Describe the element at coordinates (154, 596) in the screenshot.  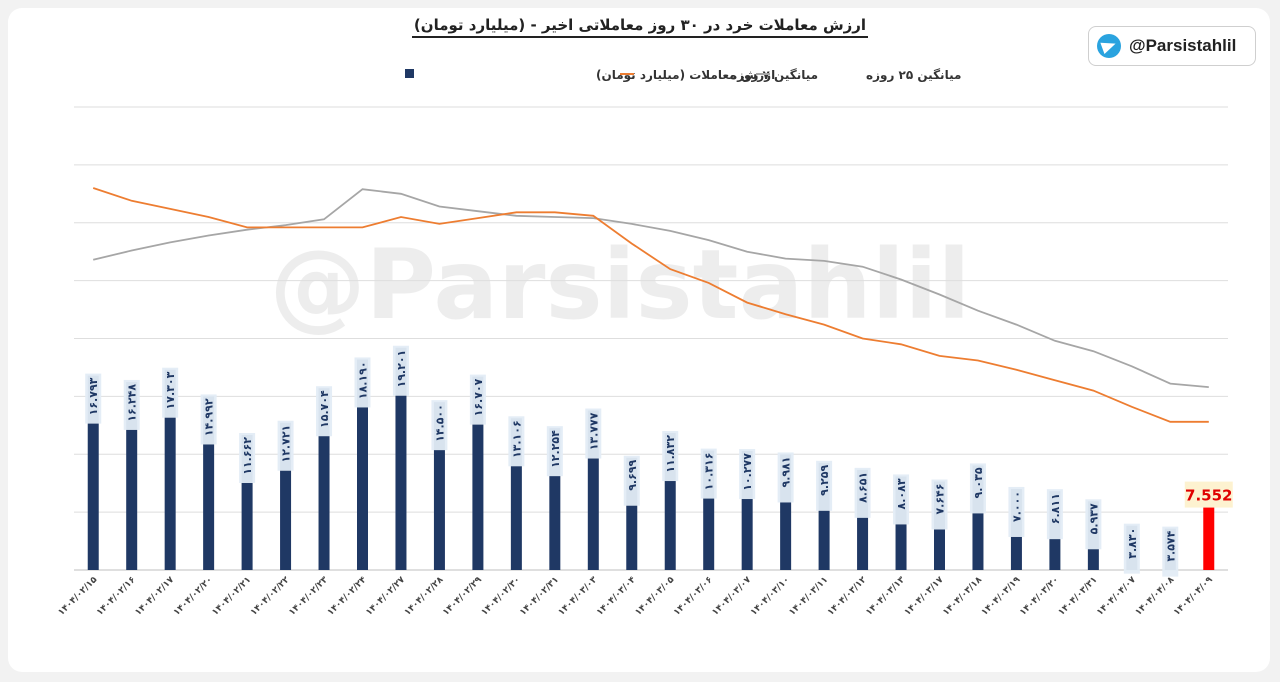
I see `x-tick-label: ۱۴۰۴/۰۲/۱۷` at that location.